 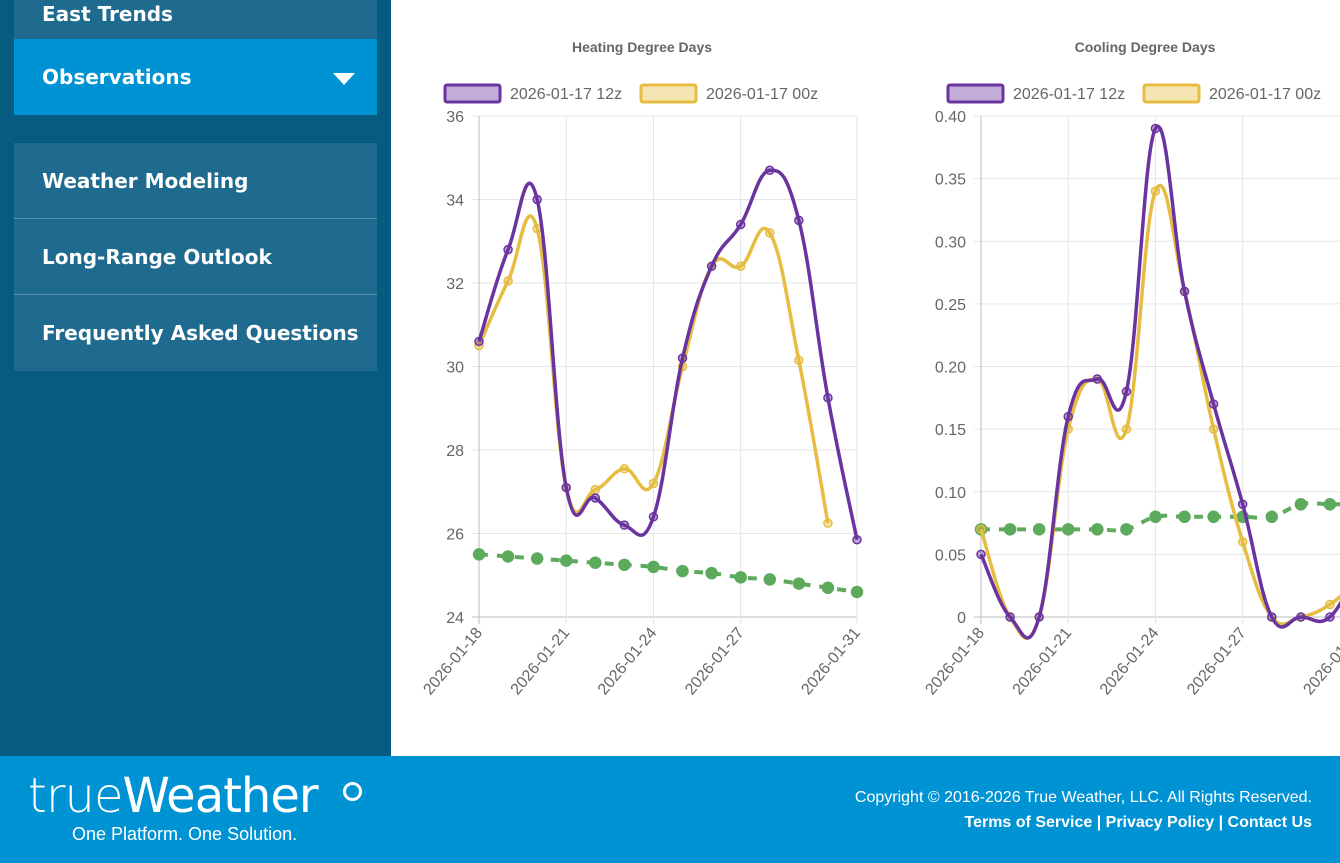 What do you see at coordinates (195, 19) in the screenshot?
I see `sidebar-item-east-trends: East Trends` at bounding box center [195, 19].